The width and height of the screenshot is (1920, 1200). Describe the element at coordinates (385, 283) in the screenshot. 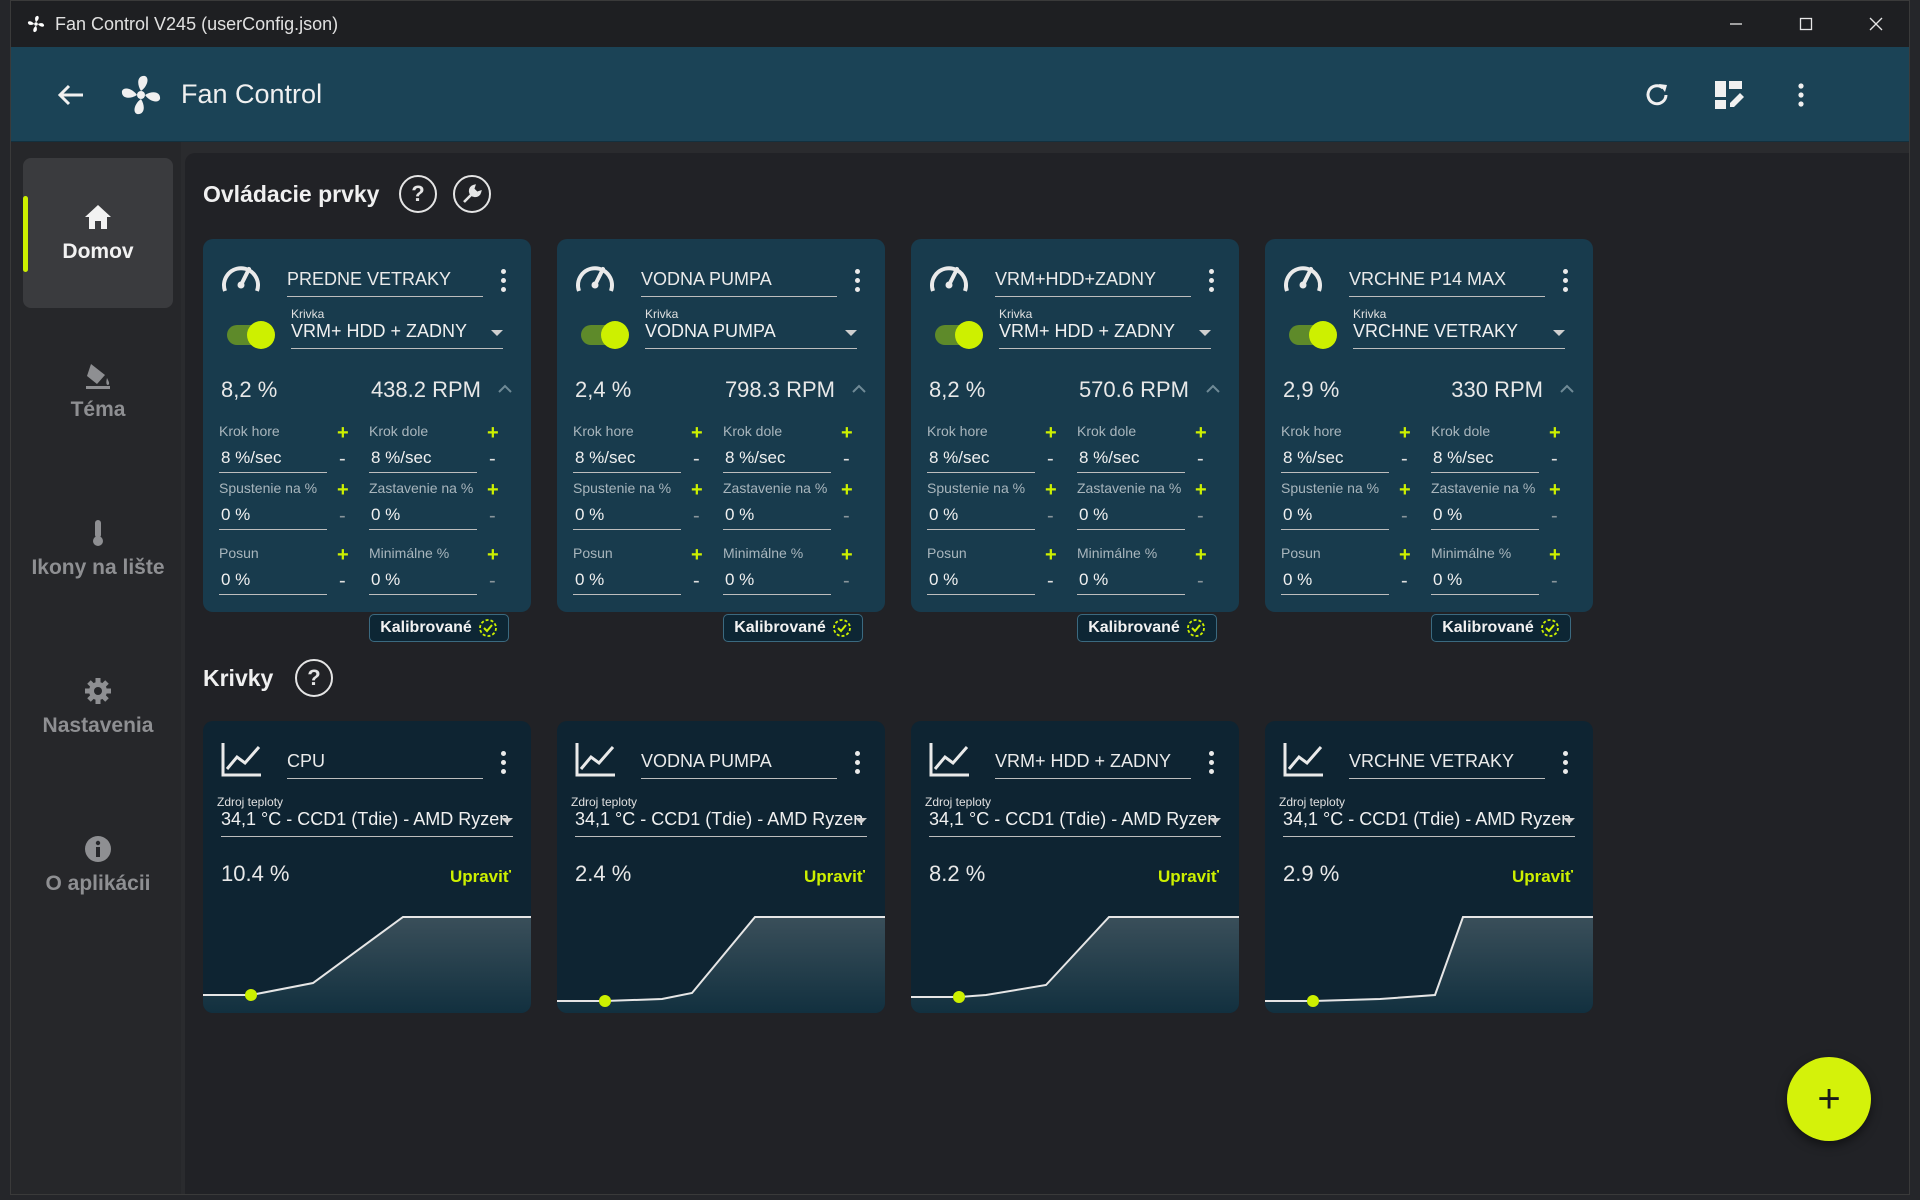

I see `fan-name-field: PREDNE VETRAKY` at that location.